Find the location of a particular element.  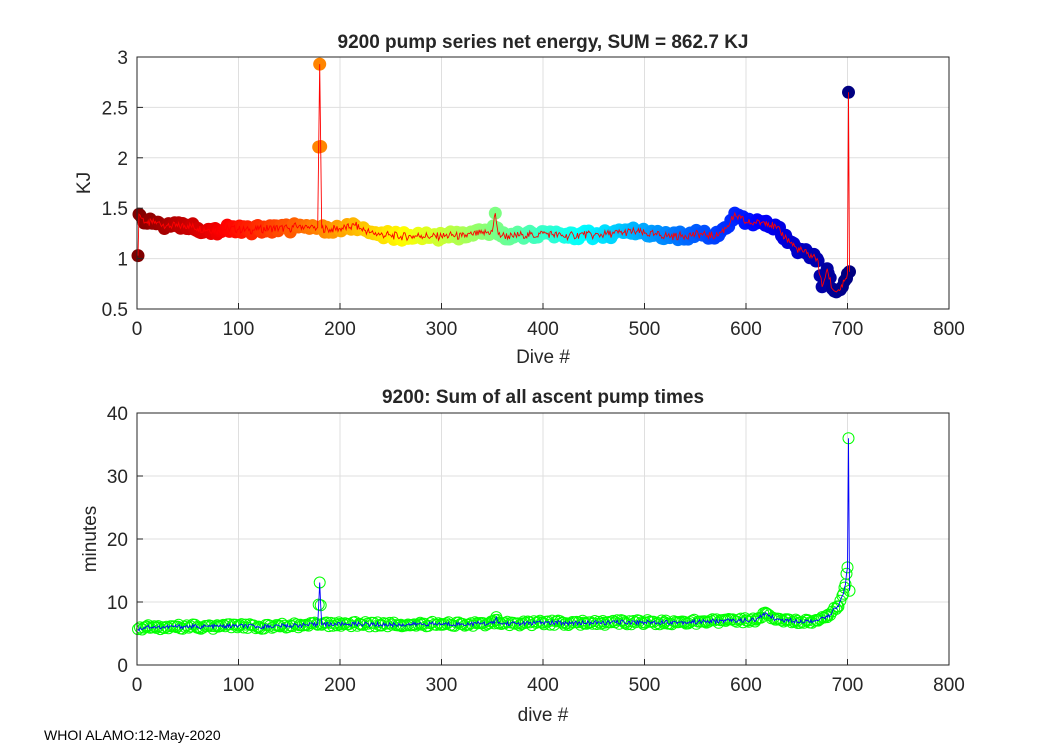

energy-y-tick-label: 2.5 is located at coordinates (115, 108).